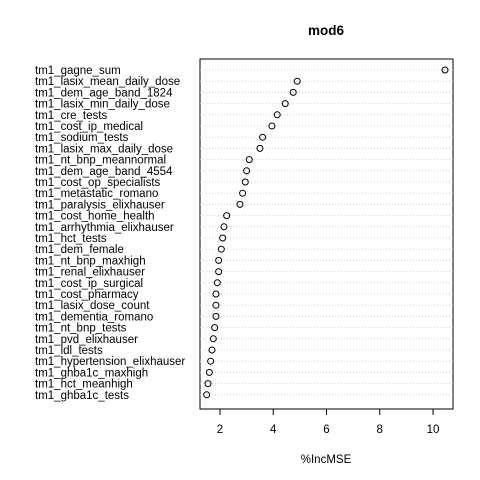 The image size is (480, 480). Describe the element at coordinates (84, 385) in the screenshot. I see `row-label: tm1_hct_meanhigh` at that location.